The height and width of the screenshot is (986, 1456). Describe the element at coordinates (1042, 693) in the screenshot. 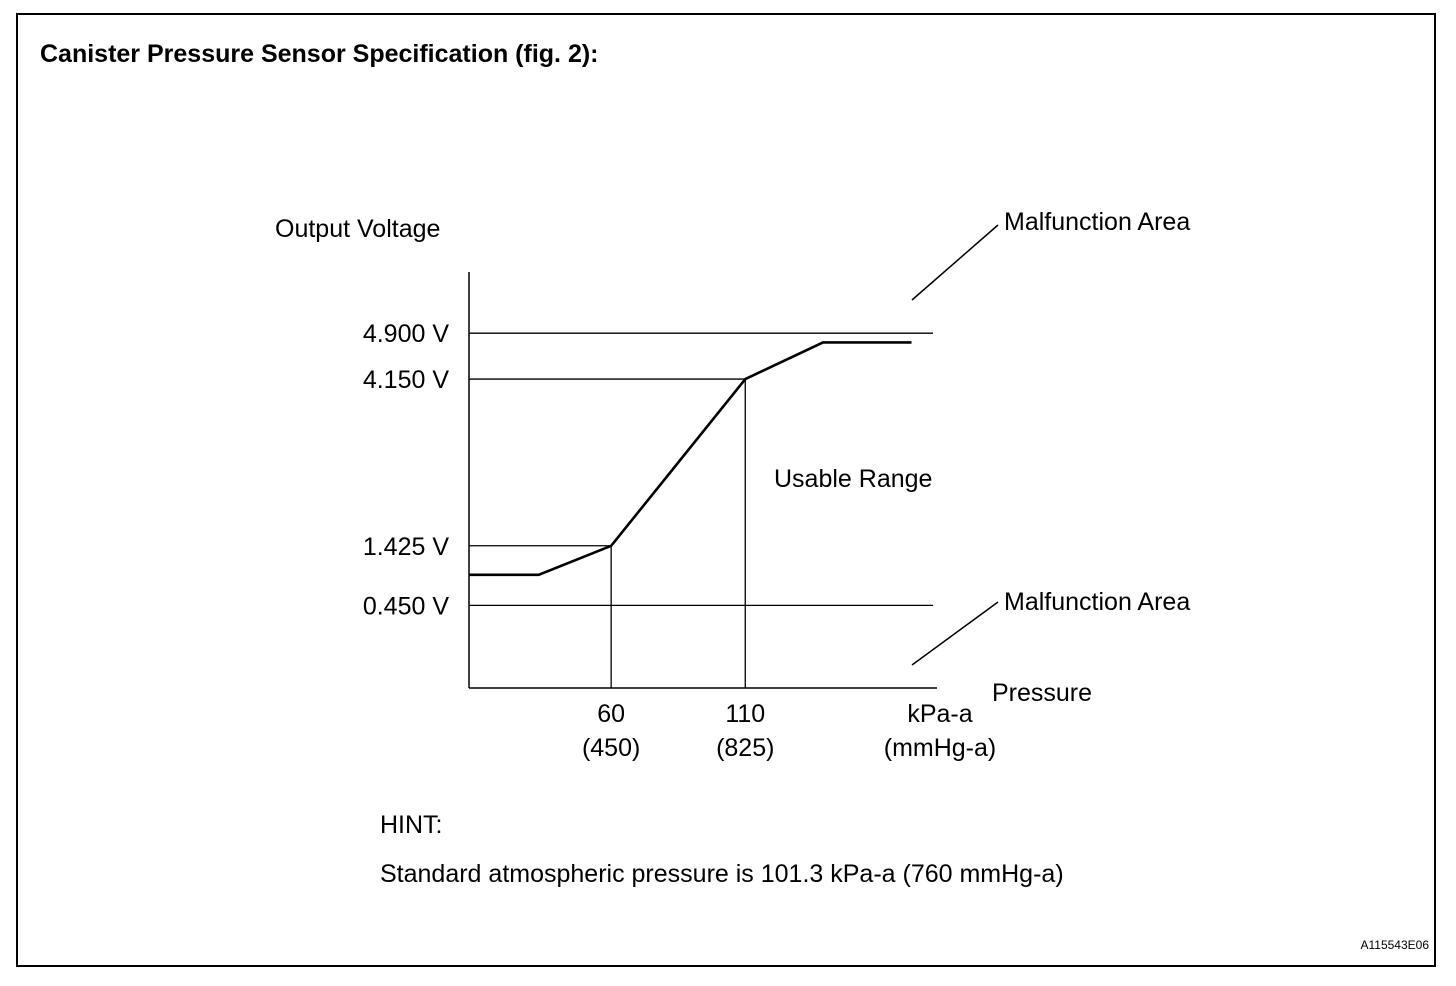

I see `x-axis-title: Pressure` at that location.